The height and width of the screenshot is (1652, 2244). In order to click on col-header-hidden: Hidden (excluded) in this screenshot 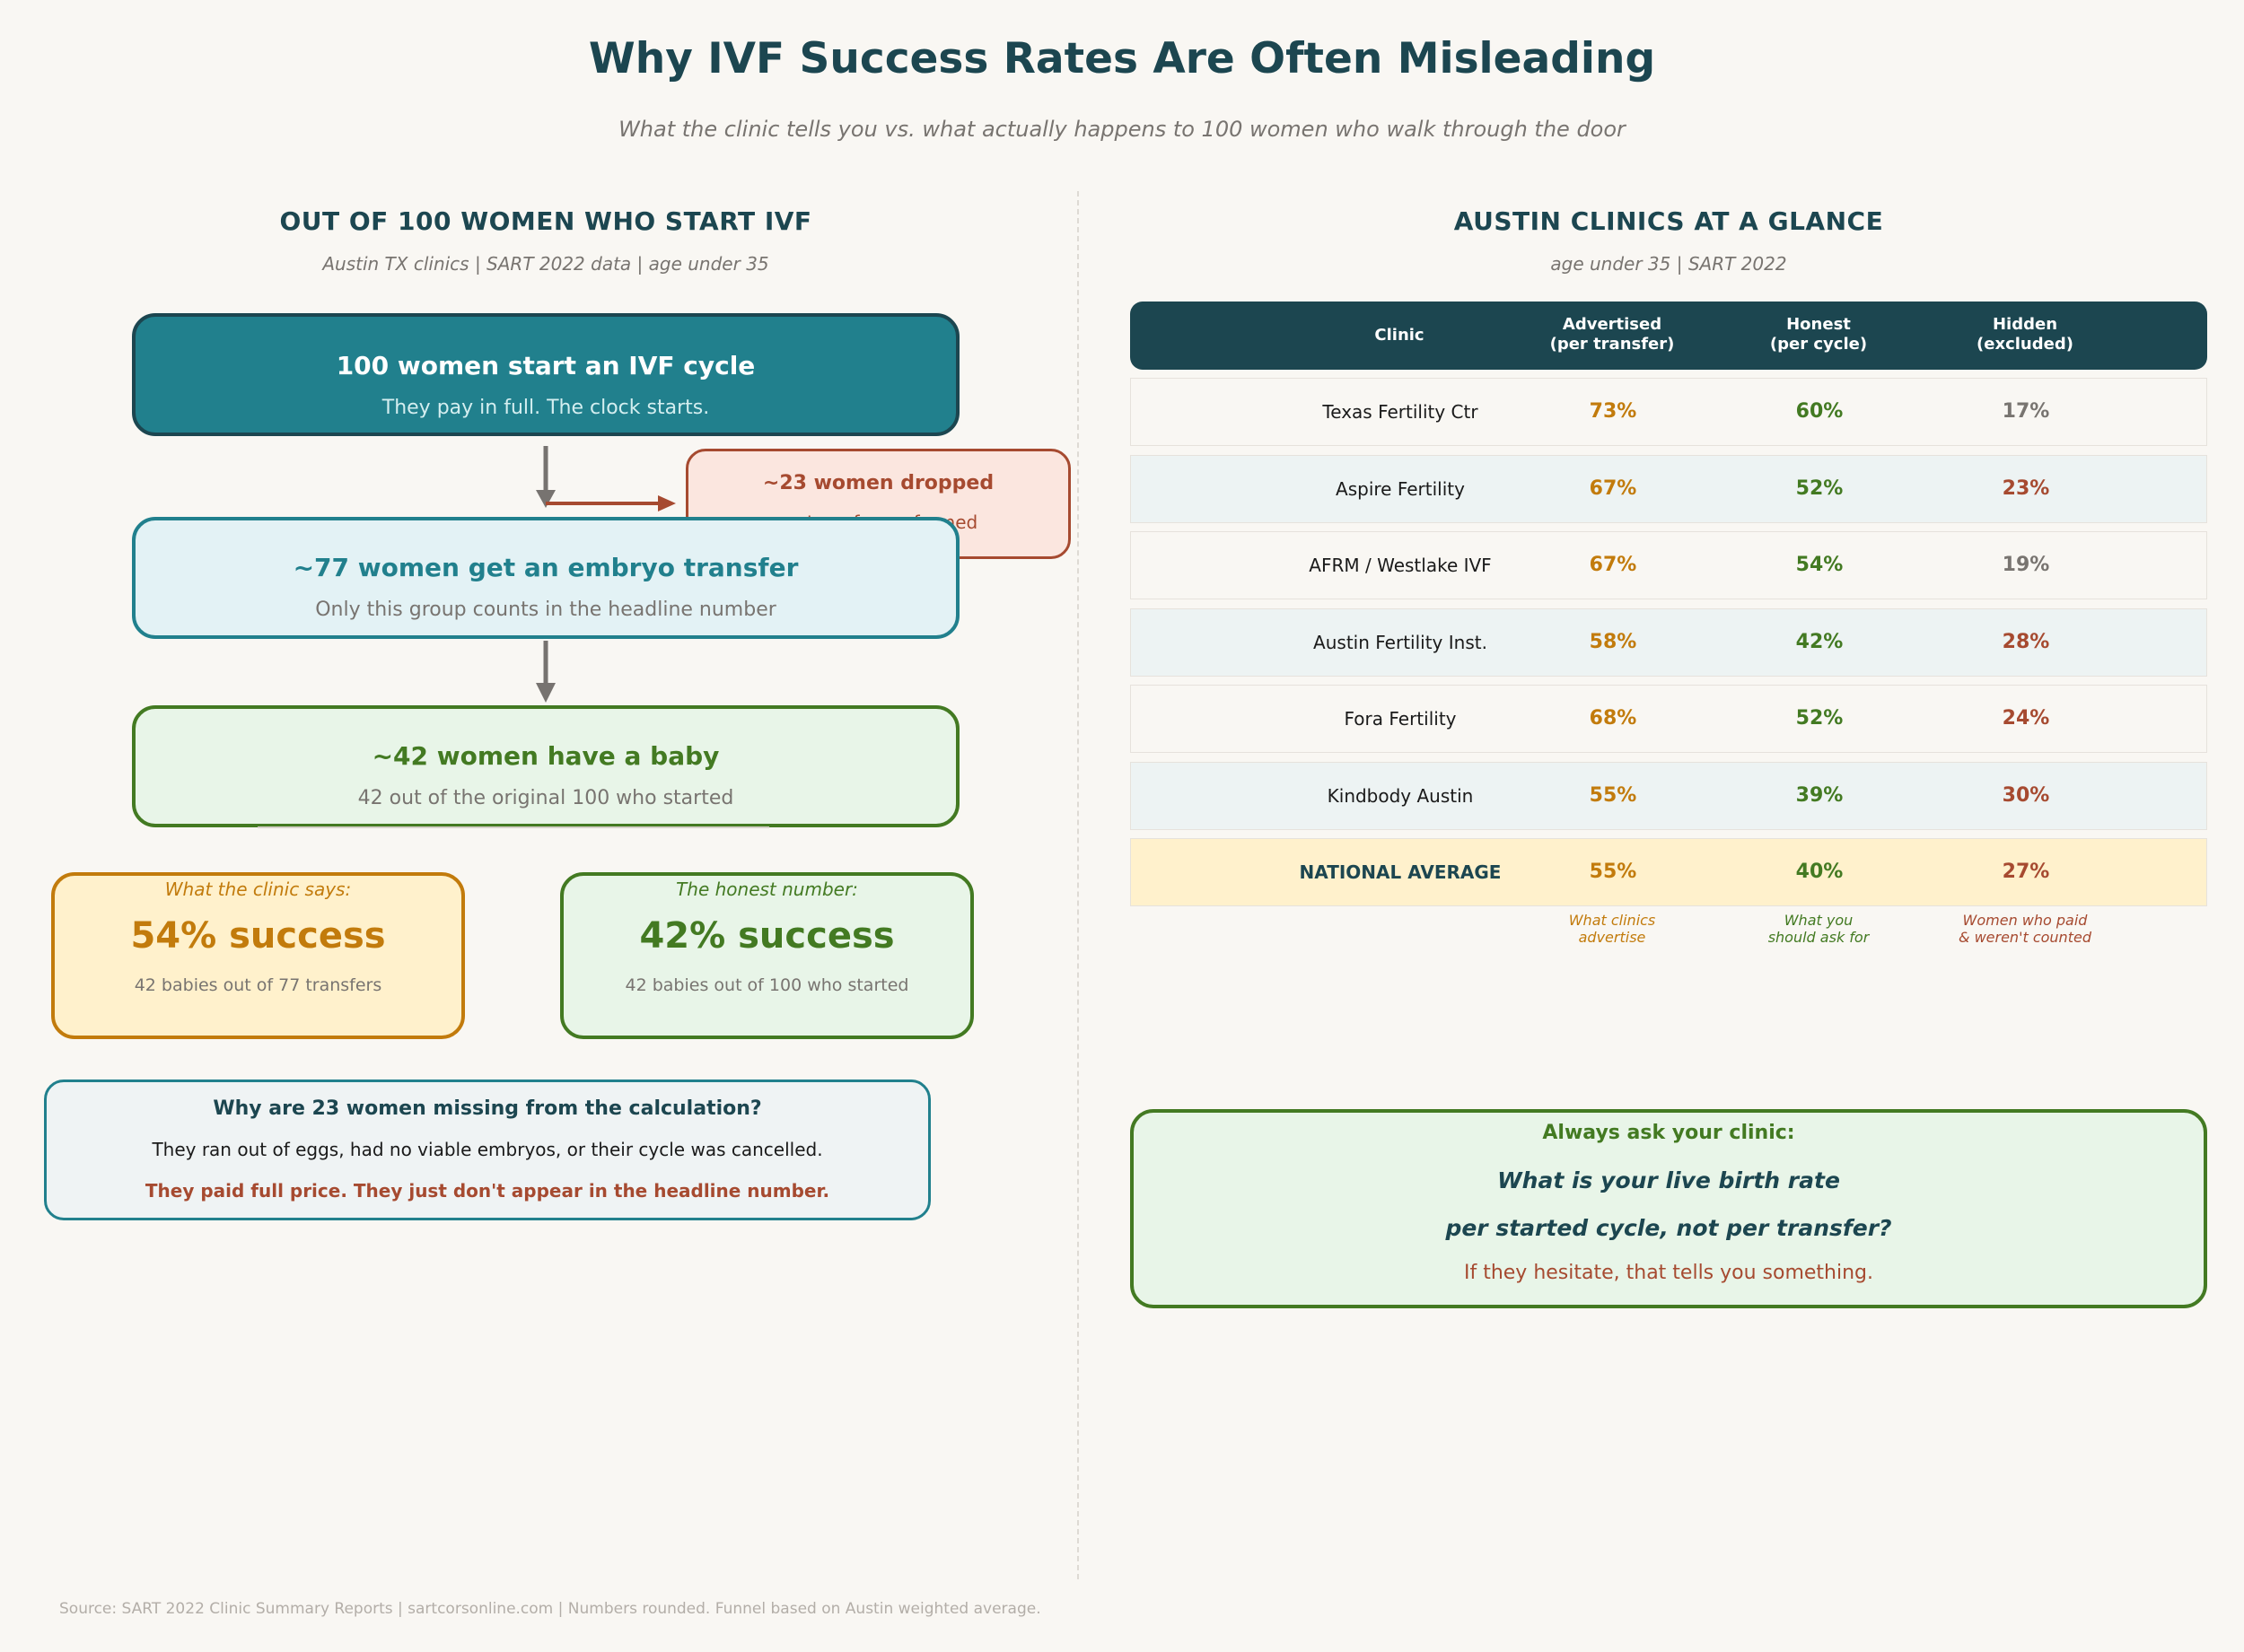, I will do `click(2025, 334)`.